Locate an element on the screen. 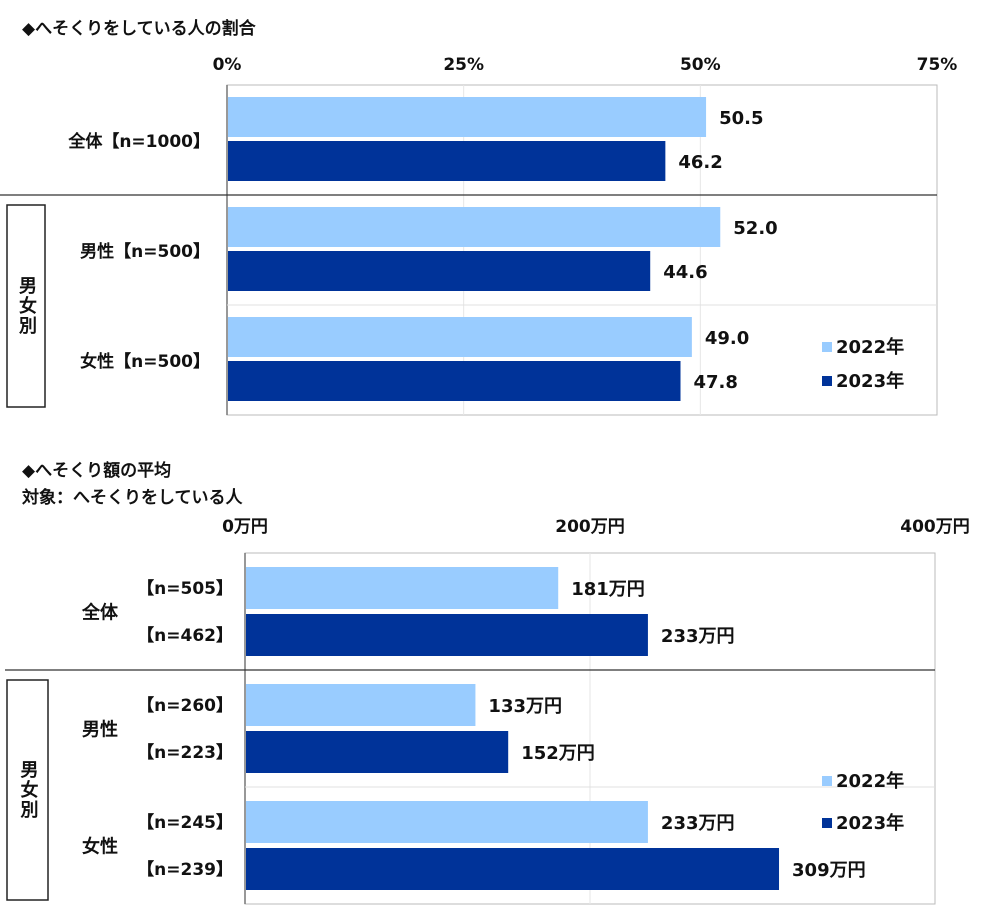 The width and height of the screenshot is (1000, 917). x-tick-label: 75% is located at coordinates (937, 65).